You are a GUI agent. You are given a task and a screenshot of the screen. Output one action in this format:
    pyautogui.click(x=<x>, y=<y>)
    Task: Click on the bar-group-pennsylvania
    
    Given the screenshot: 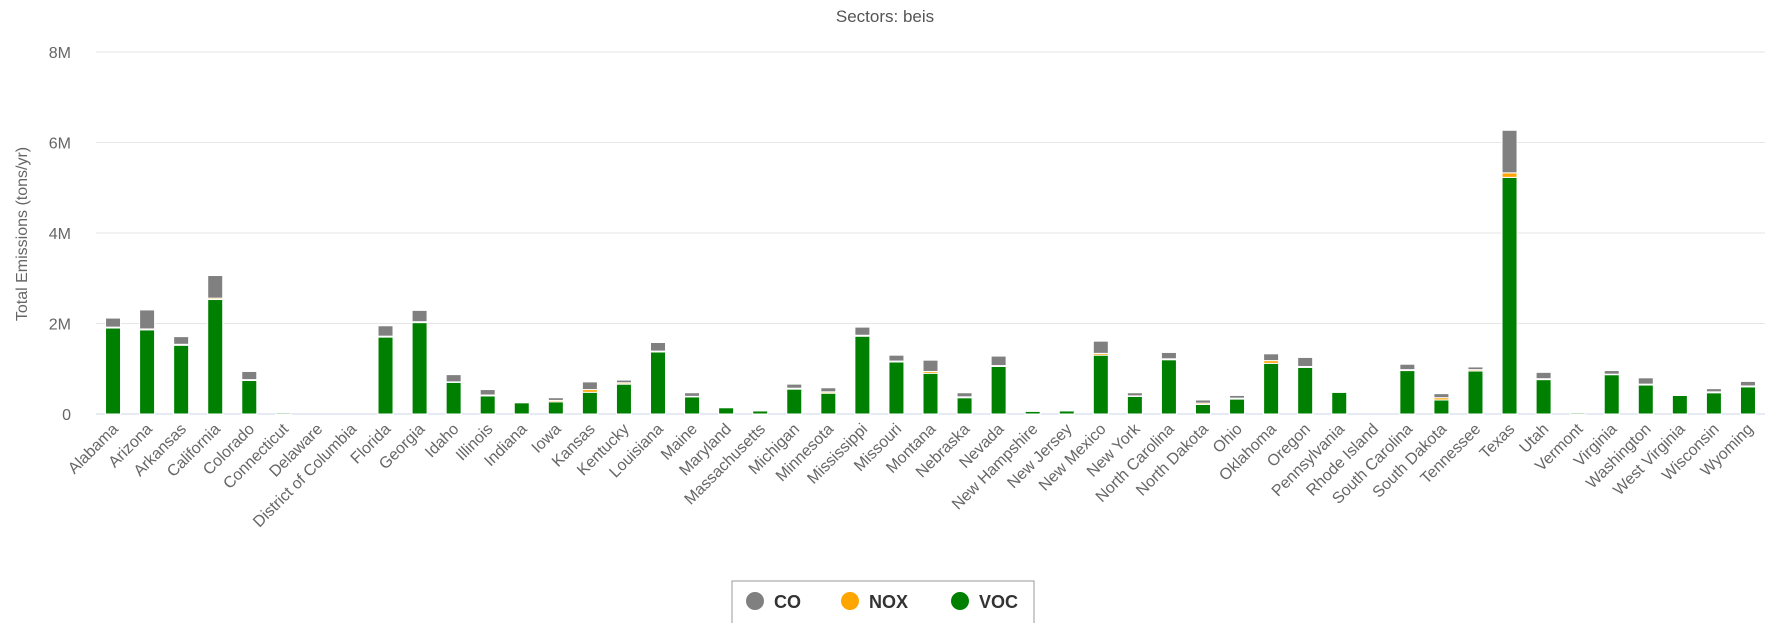 What is the action you would take?
    pyautogui.click(x=1339, y=402)
    